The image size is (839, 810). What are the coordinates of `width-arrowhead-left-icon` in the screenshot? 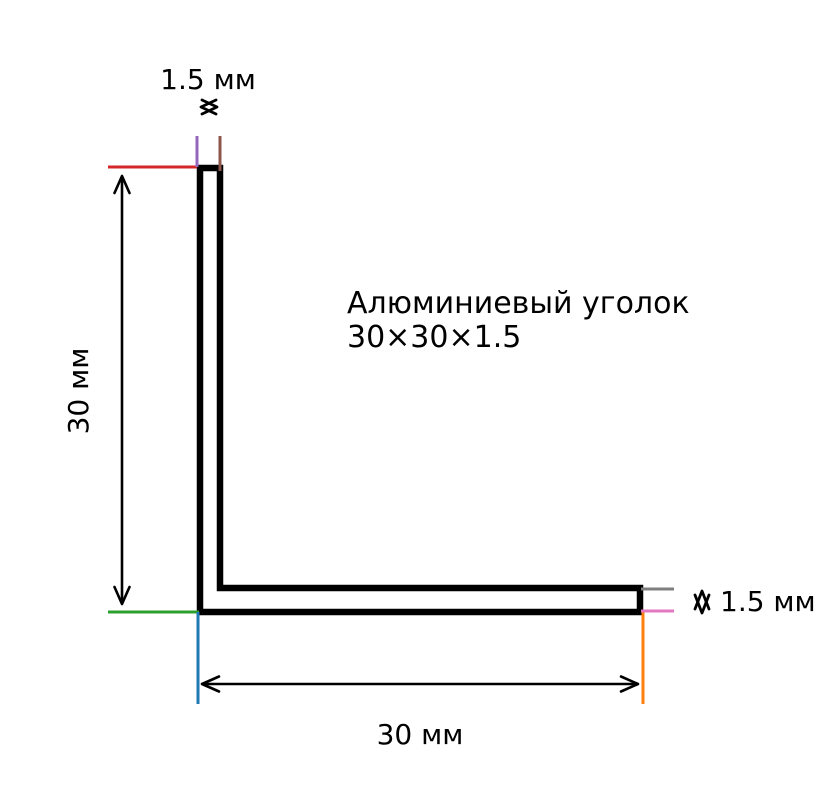 It's located at (210, 684).